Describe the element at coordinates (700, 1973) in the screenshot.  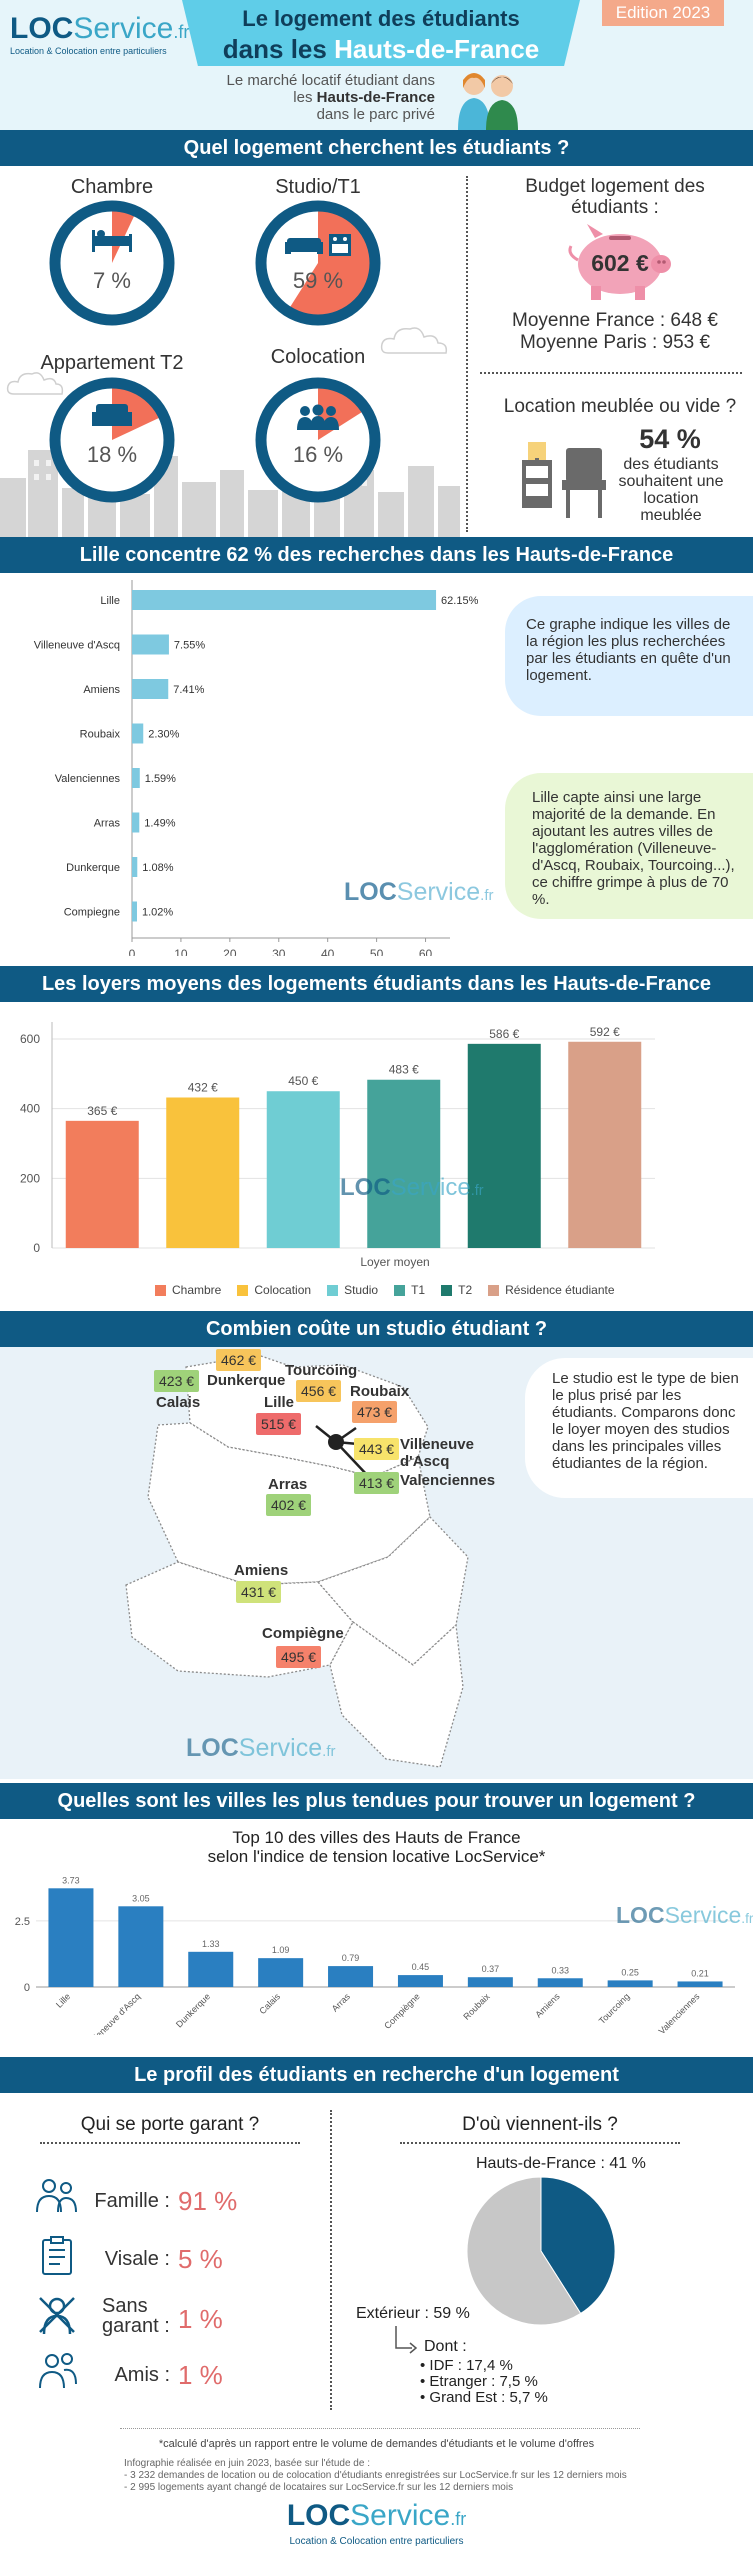
I see `bar-value-label: 0.21` at that location.